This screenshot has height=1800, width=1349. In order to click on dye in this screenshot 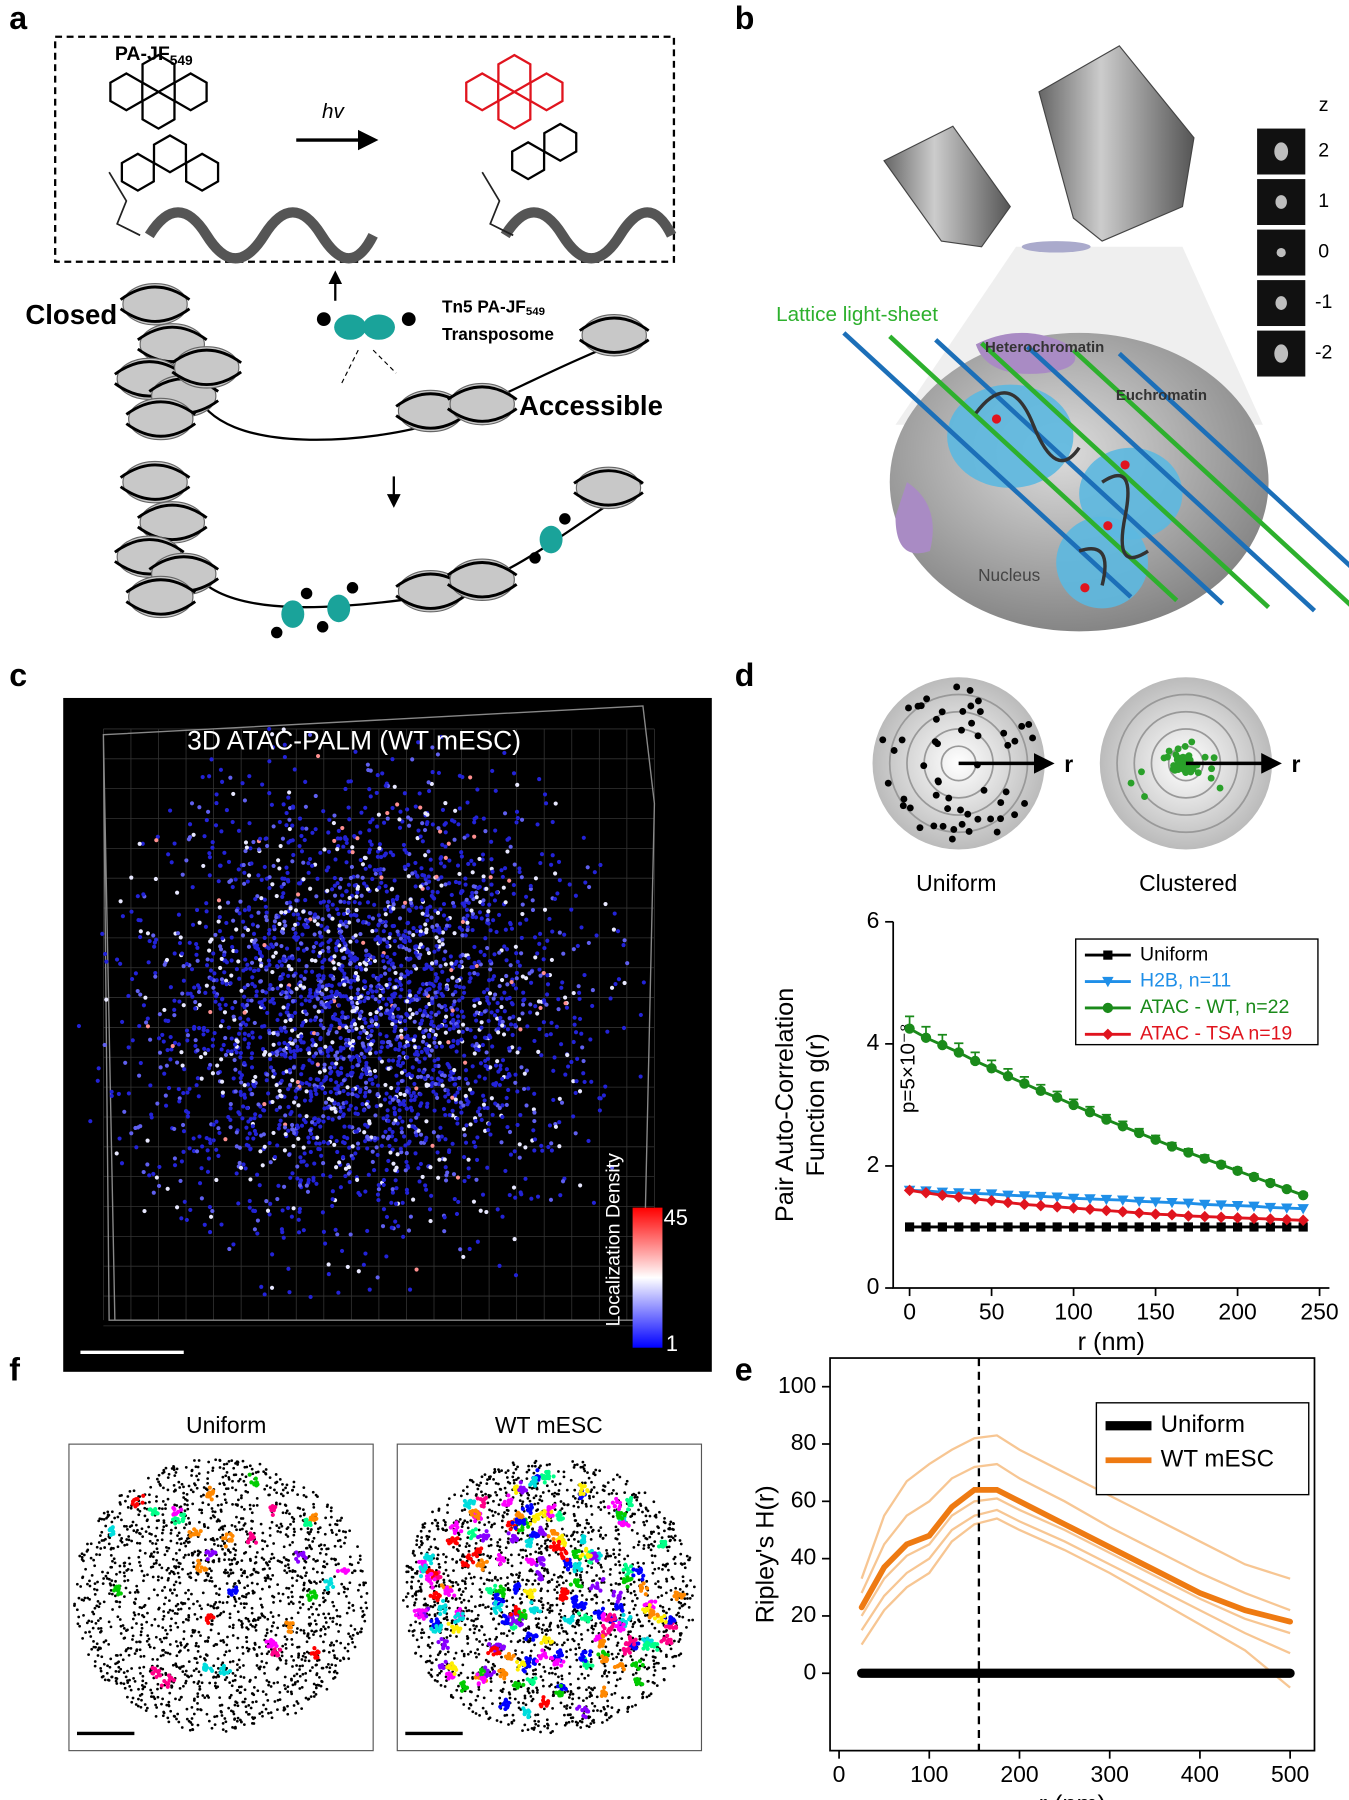, I will do `click(323, 319)`.